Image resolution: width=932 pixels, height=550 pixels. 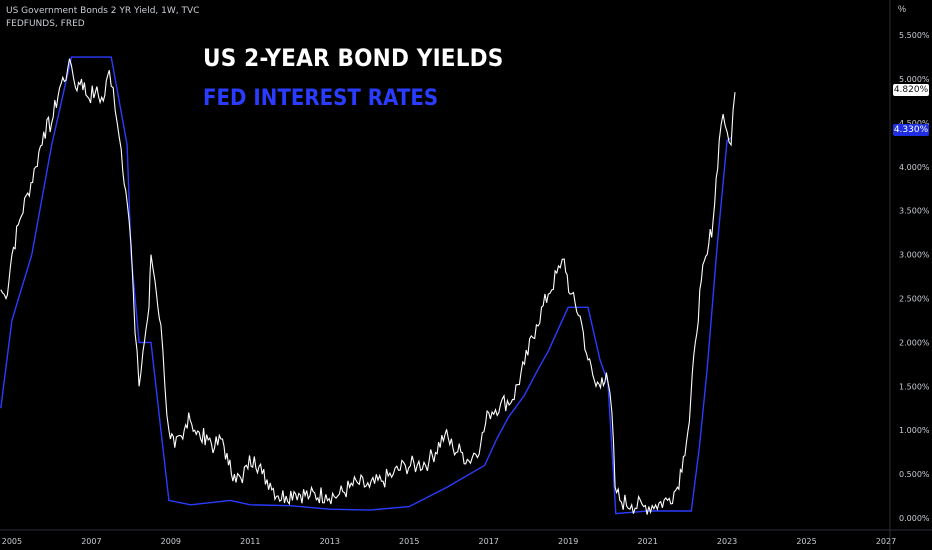 I want to click on y-tick-label: 1.500%, so click(x=914, y=386).